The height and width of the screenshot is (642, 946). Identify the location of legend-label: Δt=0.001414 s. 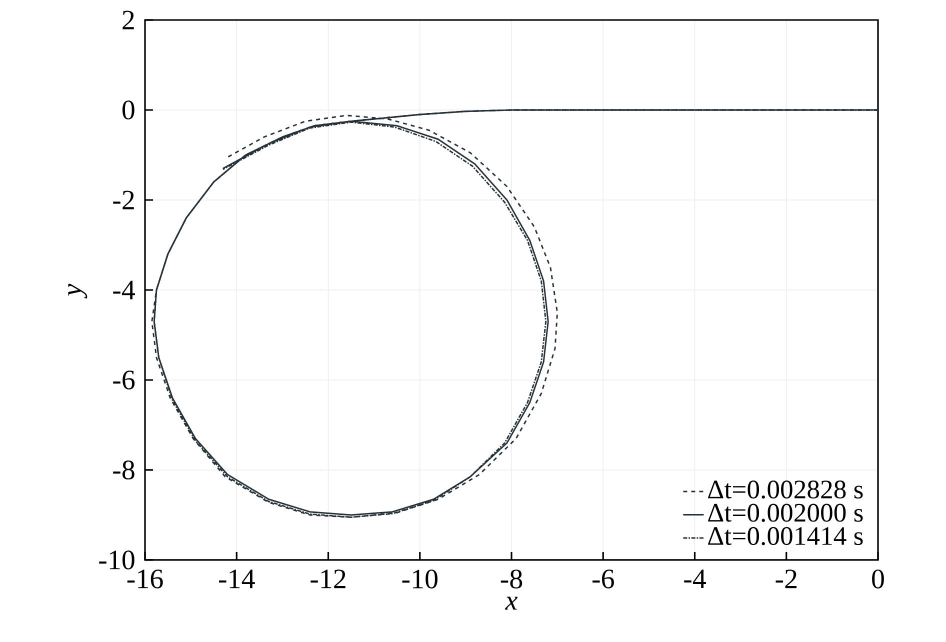
(785, 536).